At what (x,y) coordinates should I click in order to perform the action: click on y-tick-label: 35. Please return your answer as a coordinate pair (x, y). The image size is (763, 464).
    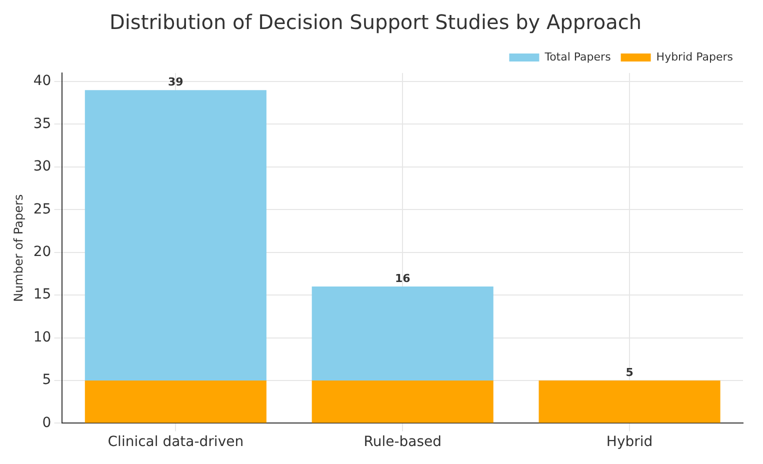
    Looking at the image, I should click on (42, 124).